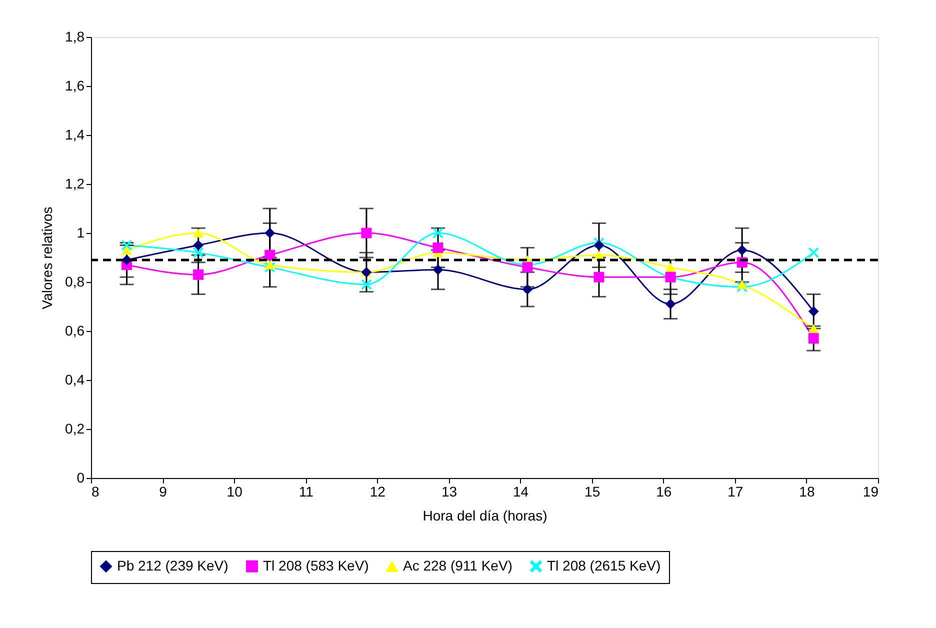  Describe the element at coordinates (75, 36) in the screenshot. I see `y-tick-label: 1,8` at that location.